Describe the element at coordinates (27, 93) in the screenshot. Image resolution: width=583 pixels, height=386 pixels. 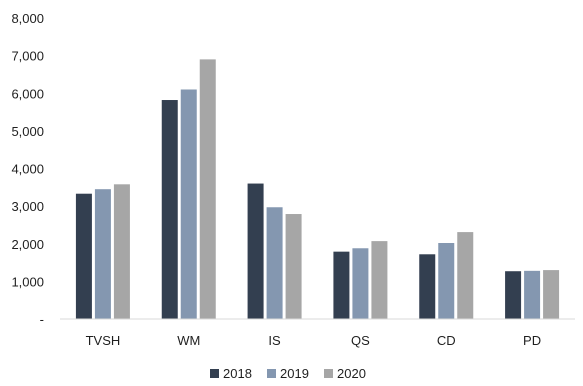
I see `y-tick-label: 6,000` at that location.